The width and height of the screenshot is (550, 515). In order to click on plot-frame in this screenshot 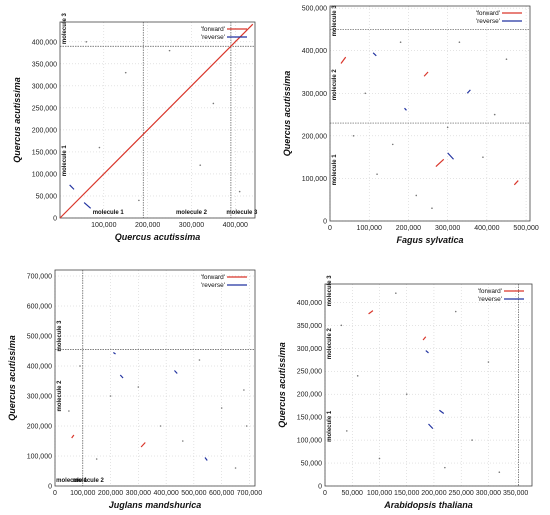, I will do `click(157, 120)`.